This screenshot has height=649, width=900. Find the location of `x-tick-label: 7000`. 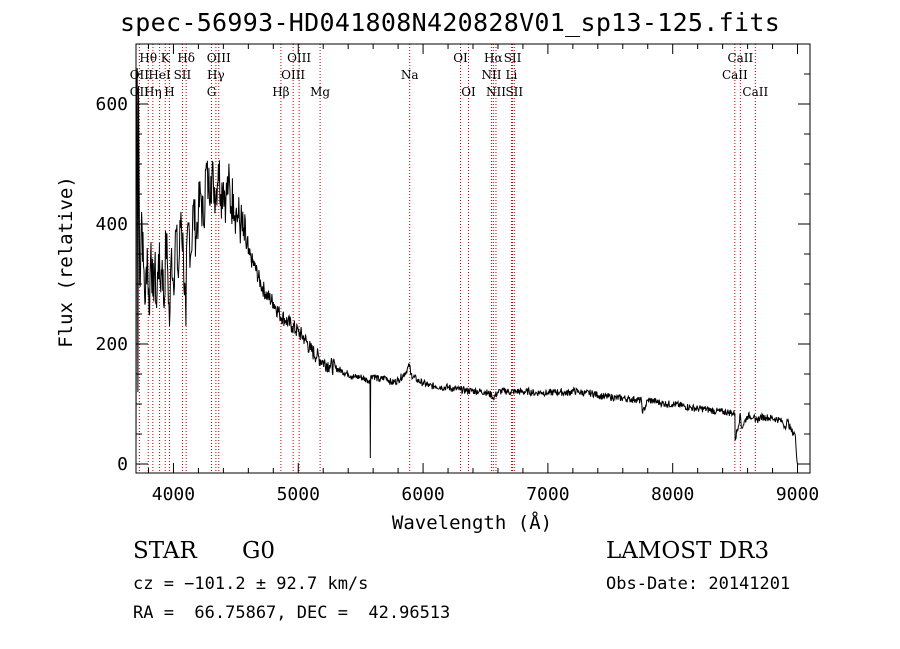

x-tick-label: 7000 is located at coordinates (547, 494).